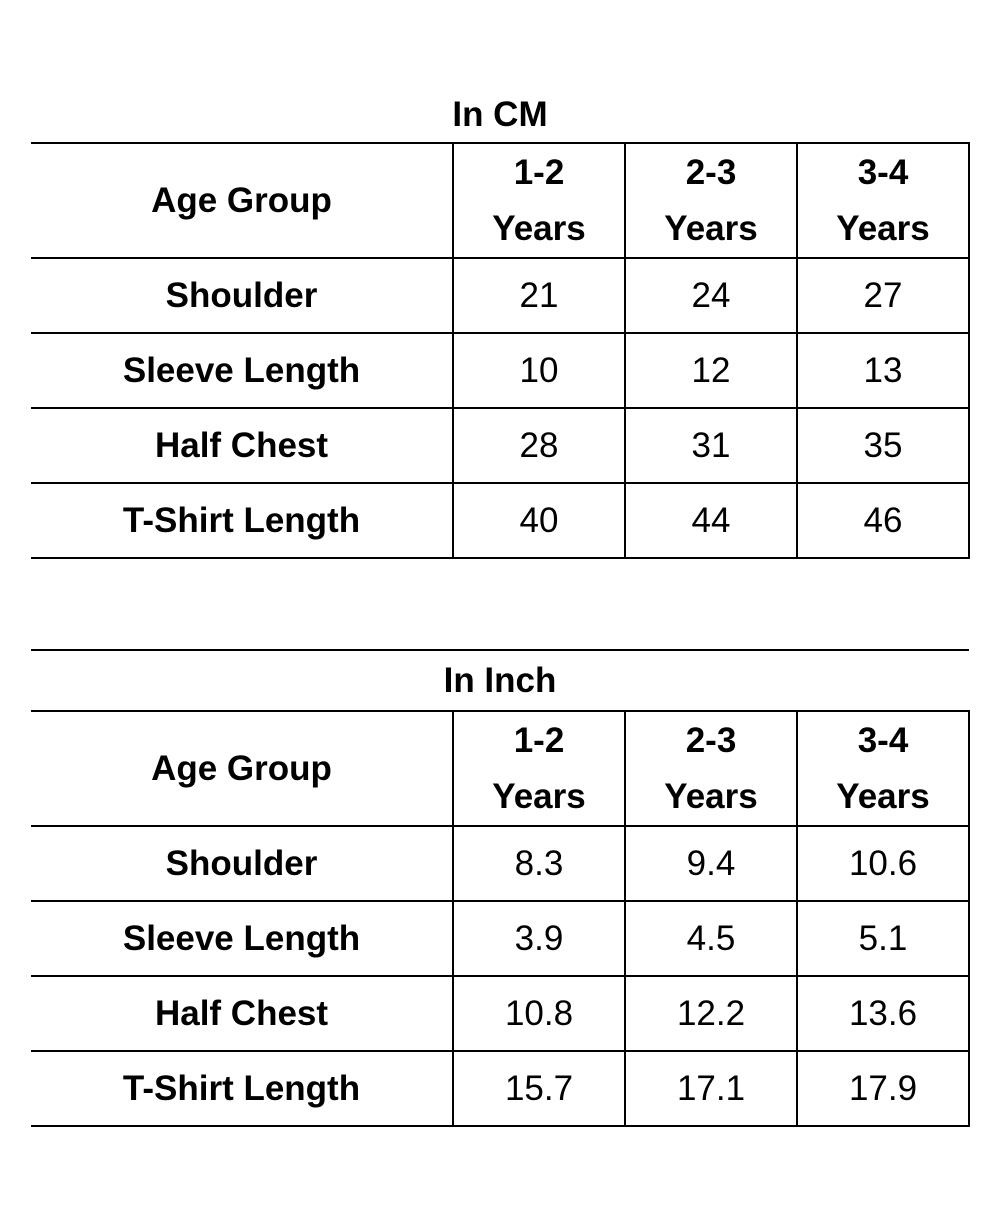 The height and width of the screenshot is (1212, 1000). Describe the element at coordinates (539, 1088) in the screenshot. I see `table-cell: 15.7` at that location.